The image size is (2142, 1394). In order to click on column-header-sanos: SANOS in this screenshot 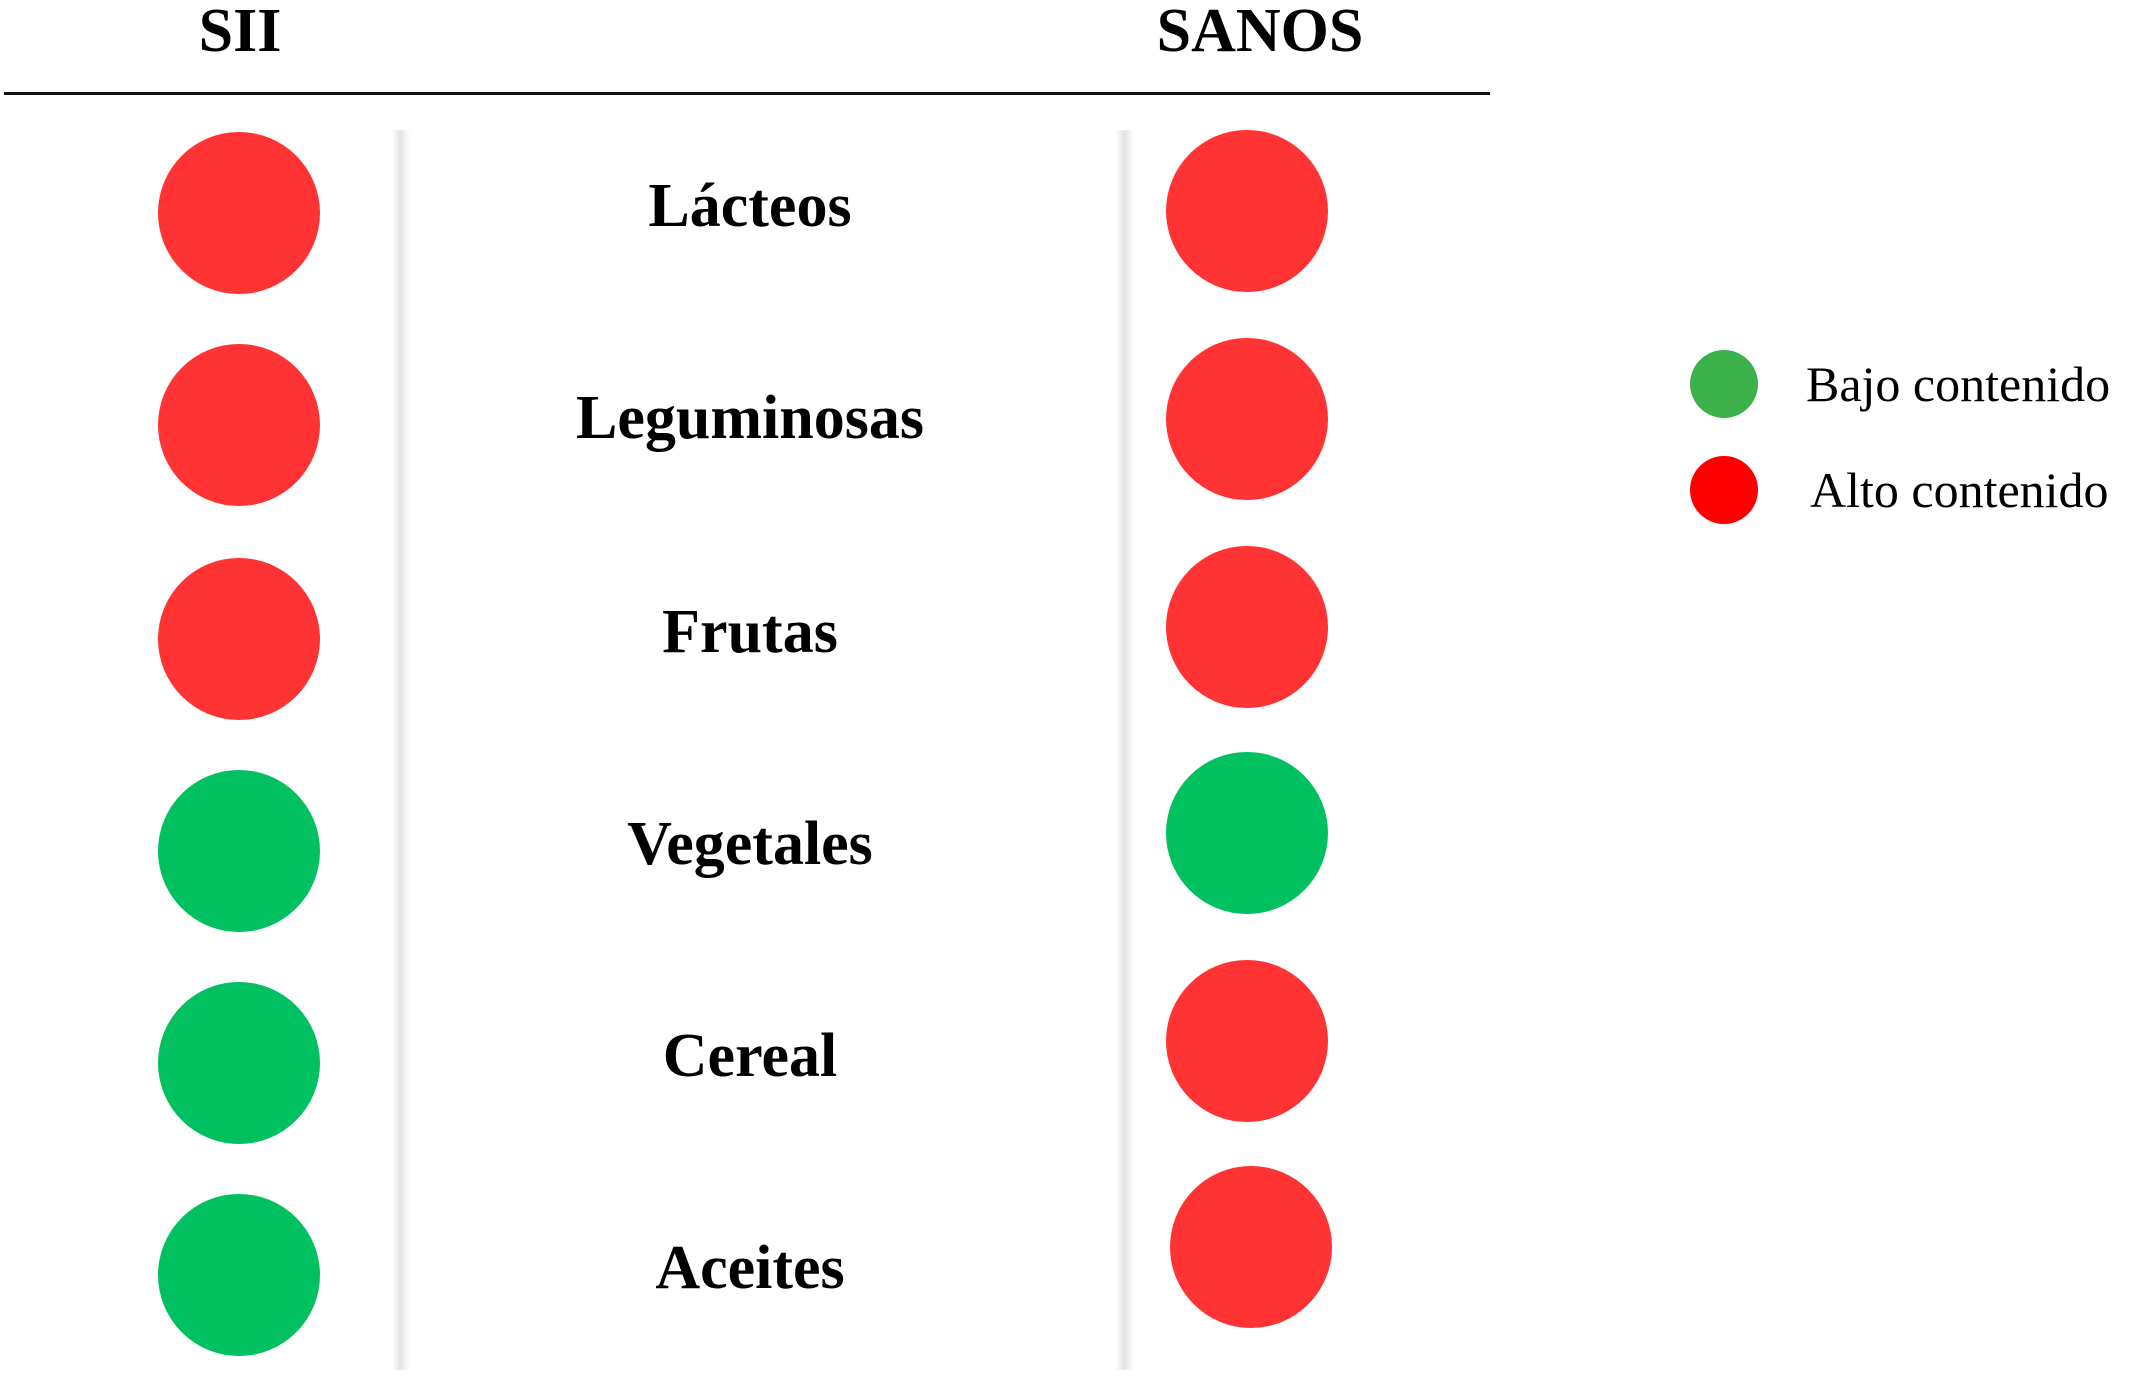, I will do `click(1260, 32)`.